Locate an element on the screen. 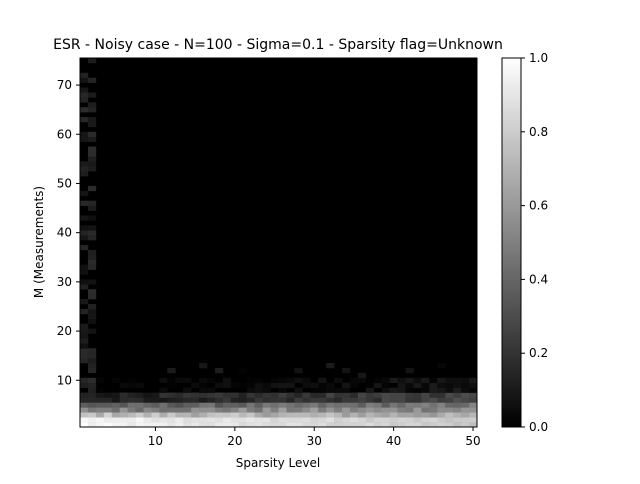 The width and height of the screenshot is (640, 484). y-tick-label: 10 is located at coordinates (64, 380).